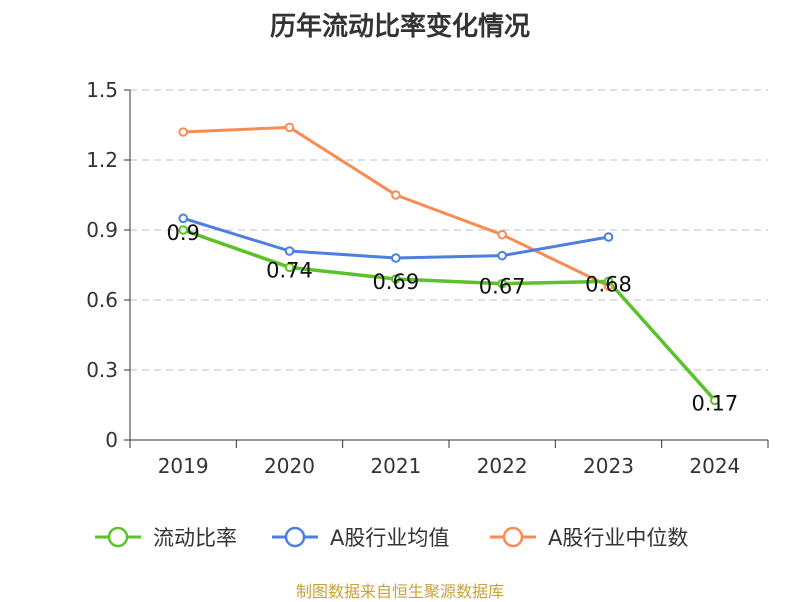  I want to click on source-note: 制图数据来自恒生聚源数据库, so click(399, 591).